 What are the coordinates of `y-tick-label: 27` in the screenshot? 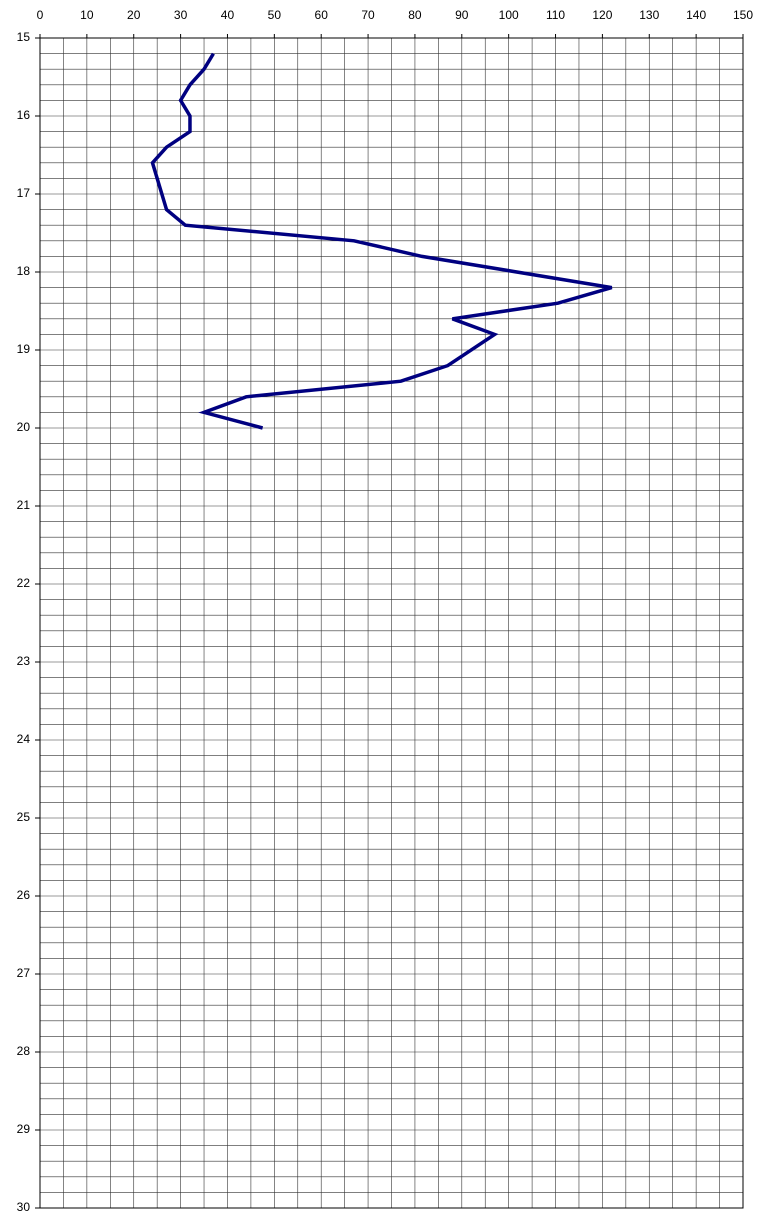 It's located at (24, 973).